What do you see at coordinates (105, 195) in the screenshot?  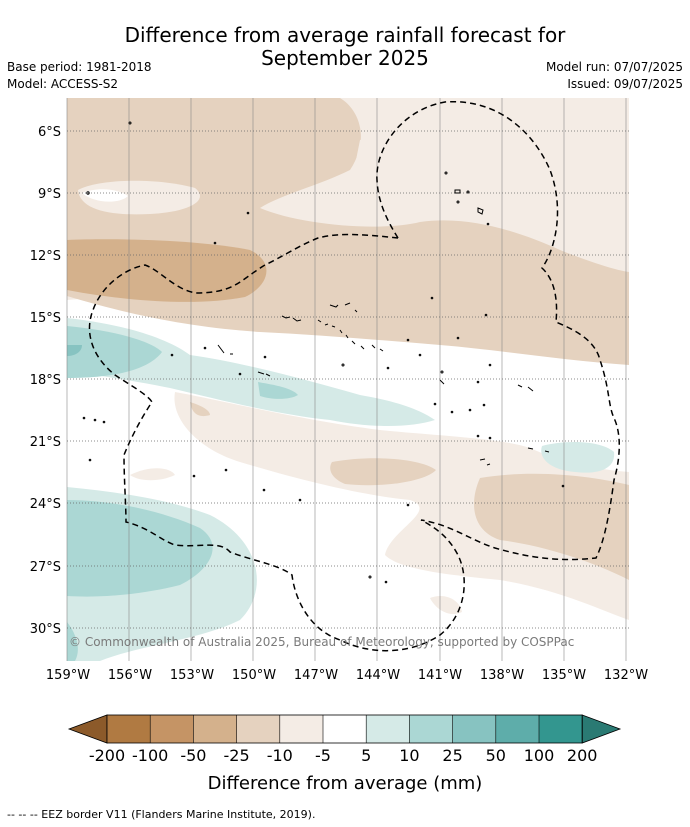 I see `anomaly-region-9s-white` at bounding box center [105, 195].